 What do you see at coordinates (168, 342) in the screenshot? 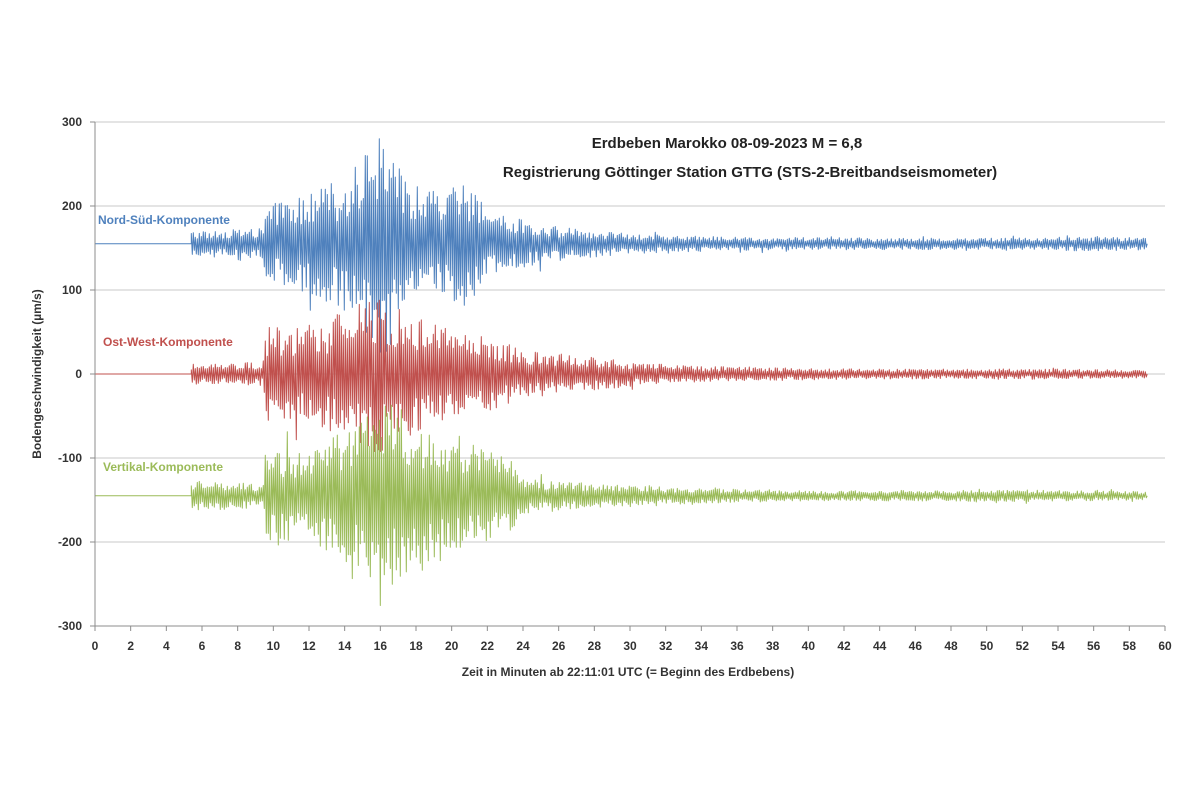
I see `series-label-ost-west: Ost-West-Komponente` at bounding box center [168, 342].